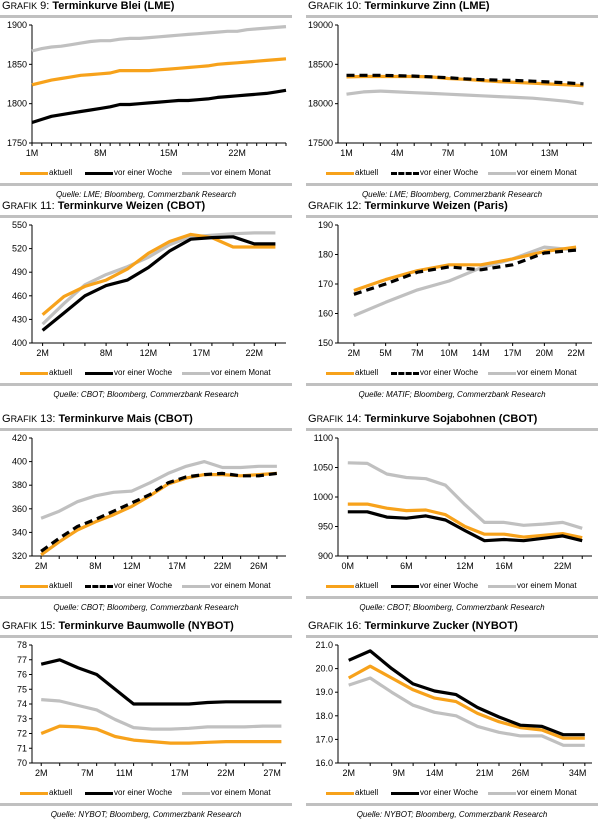 This screenshot has height=819, width=600. I want to click on y-tick-label: 900, so click(325, 556).